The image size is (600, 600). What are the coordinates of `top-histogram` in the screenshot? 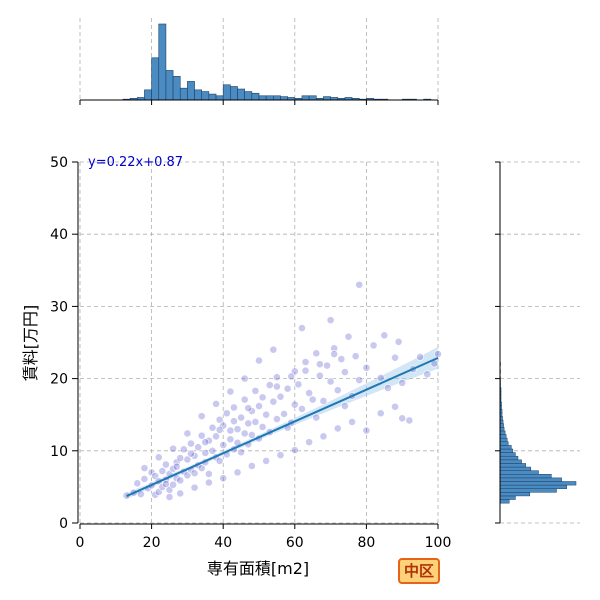 It's located at (259, 61).